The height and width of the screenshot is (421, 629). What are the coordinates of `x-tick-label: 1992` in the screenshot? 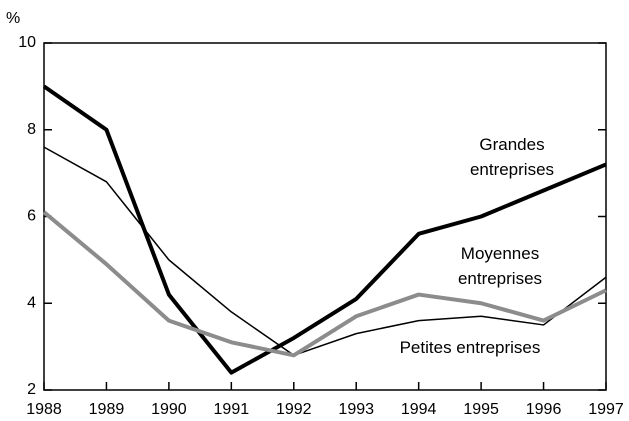 It's located at (294, 409).